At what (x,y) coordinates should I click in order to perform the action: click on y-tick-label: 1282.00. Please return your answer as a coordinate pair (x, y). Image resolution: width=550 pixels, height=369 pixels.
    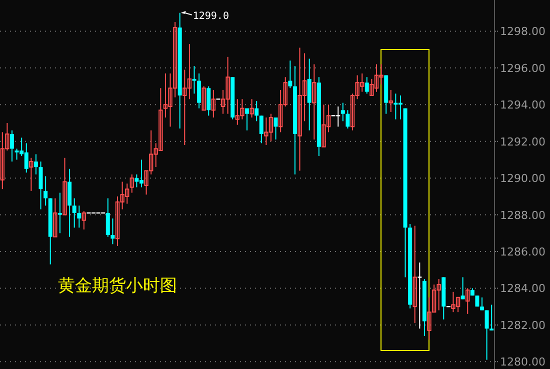
    Looking at the image, I should click on (523, 325).